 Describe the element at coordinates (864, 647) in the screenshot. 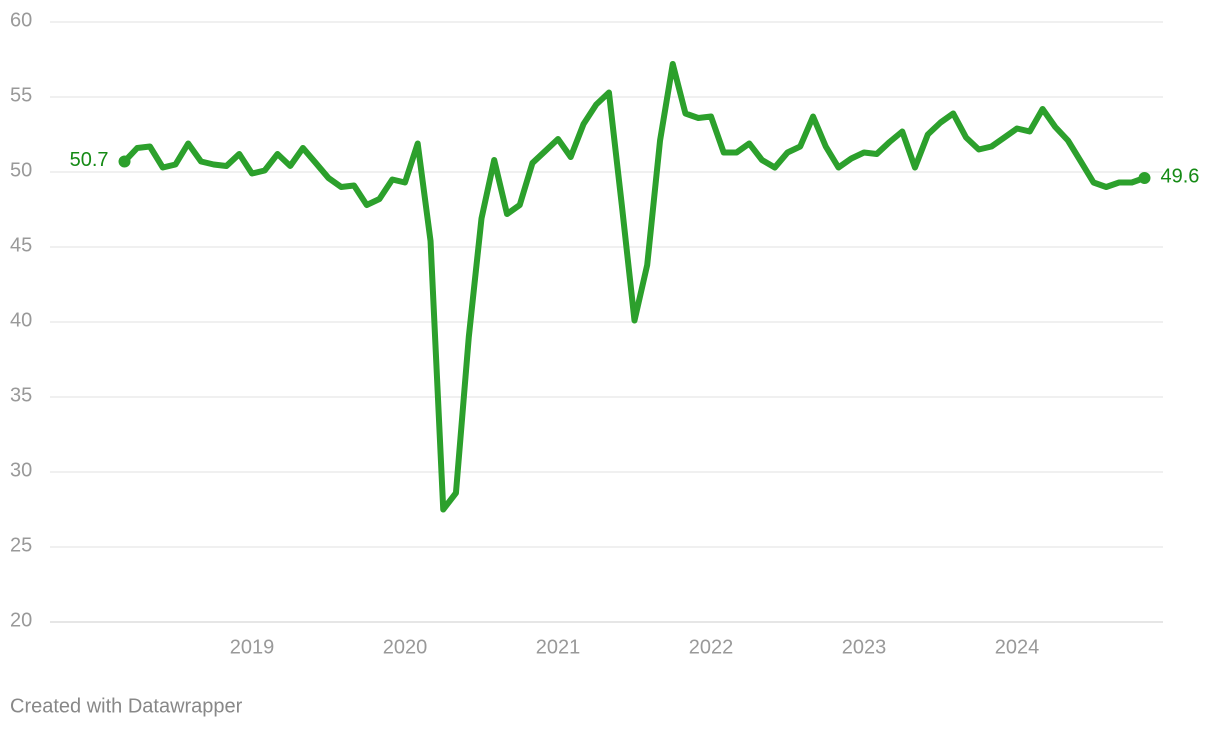

I see `x-tick-label: 2023` at that location.